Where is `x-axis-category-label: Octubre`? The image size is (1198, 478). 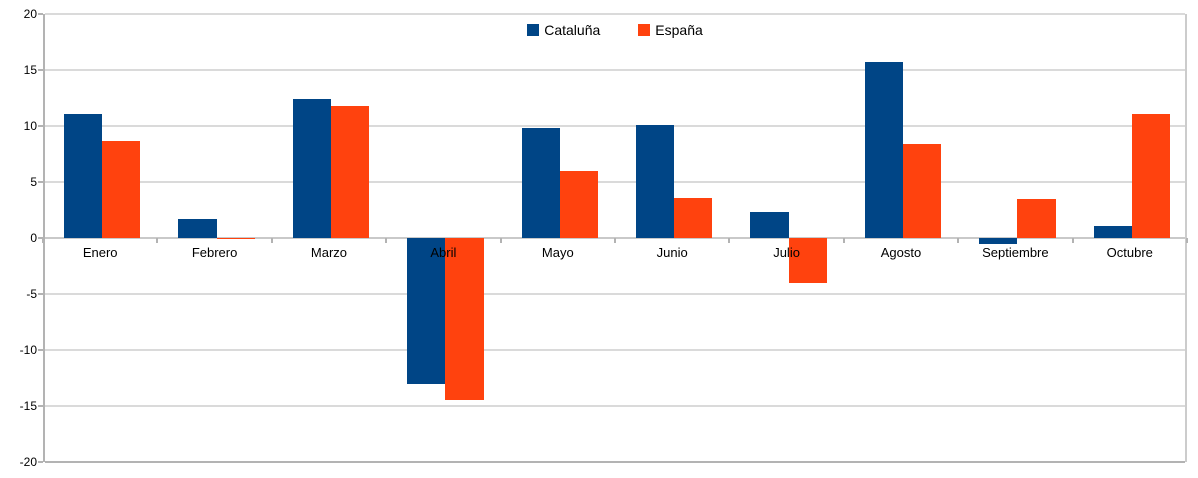 x-axis-category-label: Octubre is located at coordinates (1129, 252).